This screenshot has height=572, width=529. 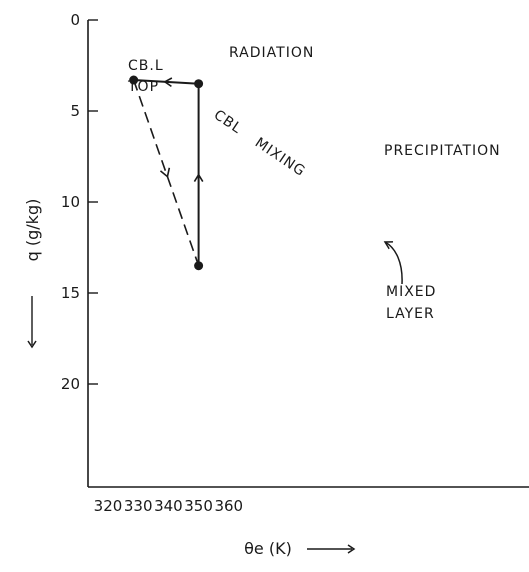 I want to click on cbl-mixing-label: CBL MIXING, so click(x=260, y=143).